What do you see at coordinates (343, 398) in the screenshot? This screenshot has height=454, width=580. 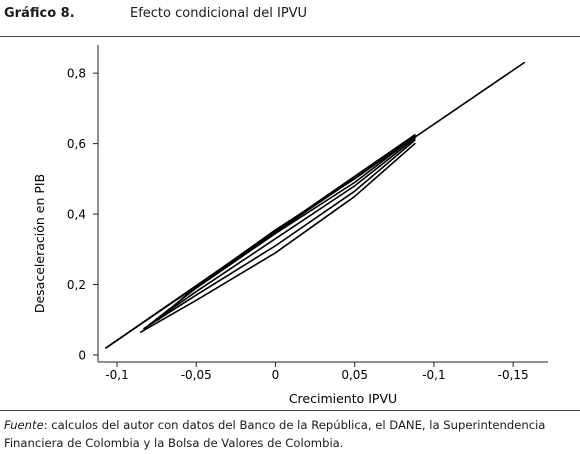 I see `x-axis-title: Crecimiento IPVU` at bounding box center [343, 398].